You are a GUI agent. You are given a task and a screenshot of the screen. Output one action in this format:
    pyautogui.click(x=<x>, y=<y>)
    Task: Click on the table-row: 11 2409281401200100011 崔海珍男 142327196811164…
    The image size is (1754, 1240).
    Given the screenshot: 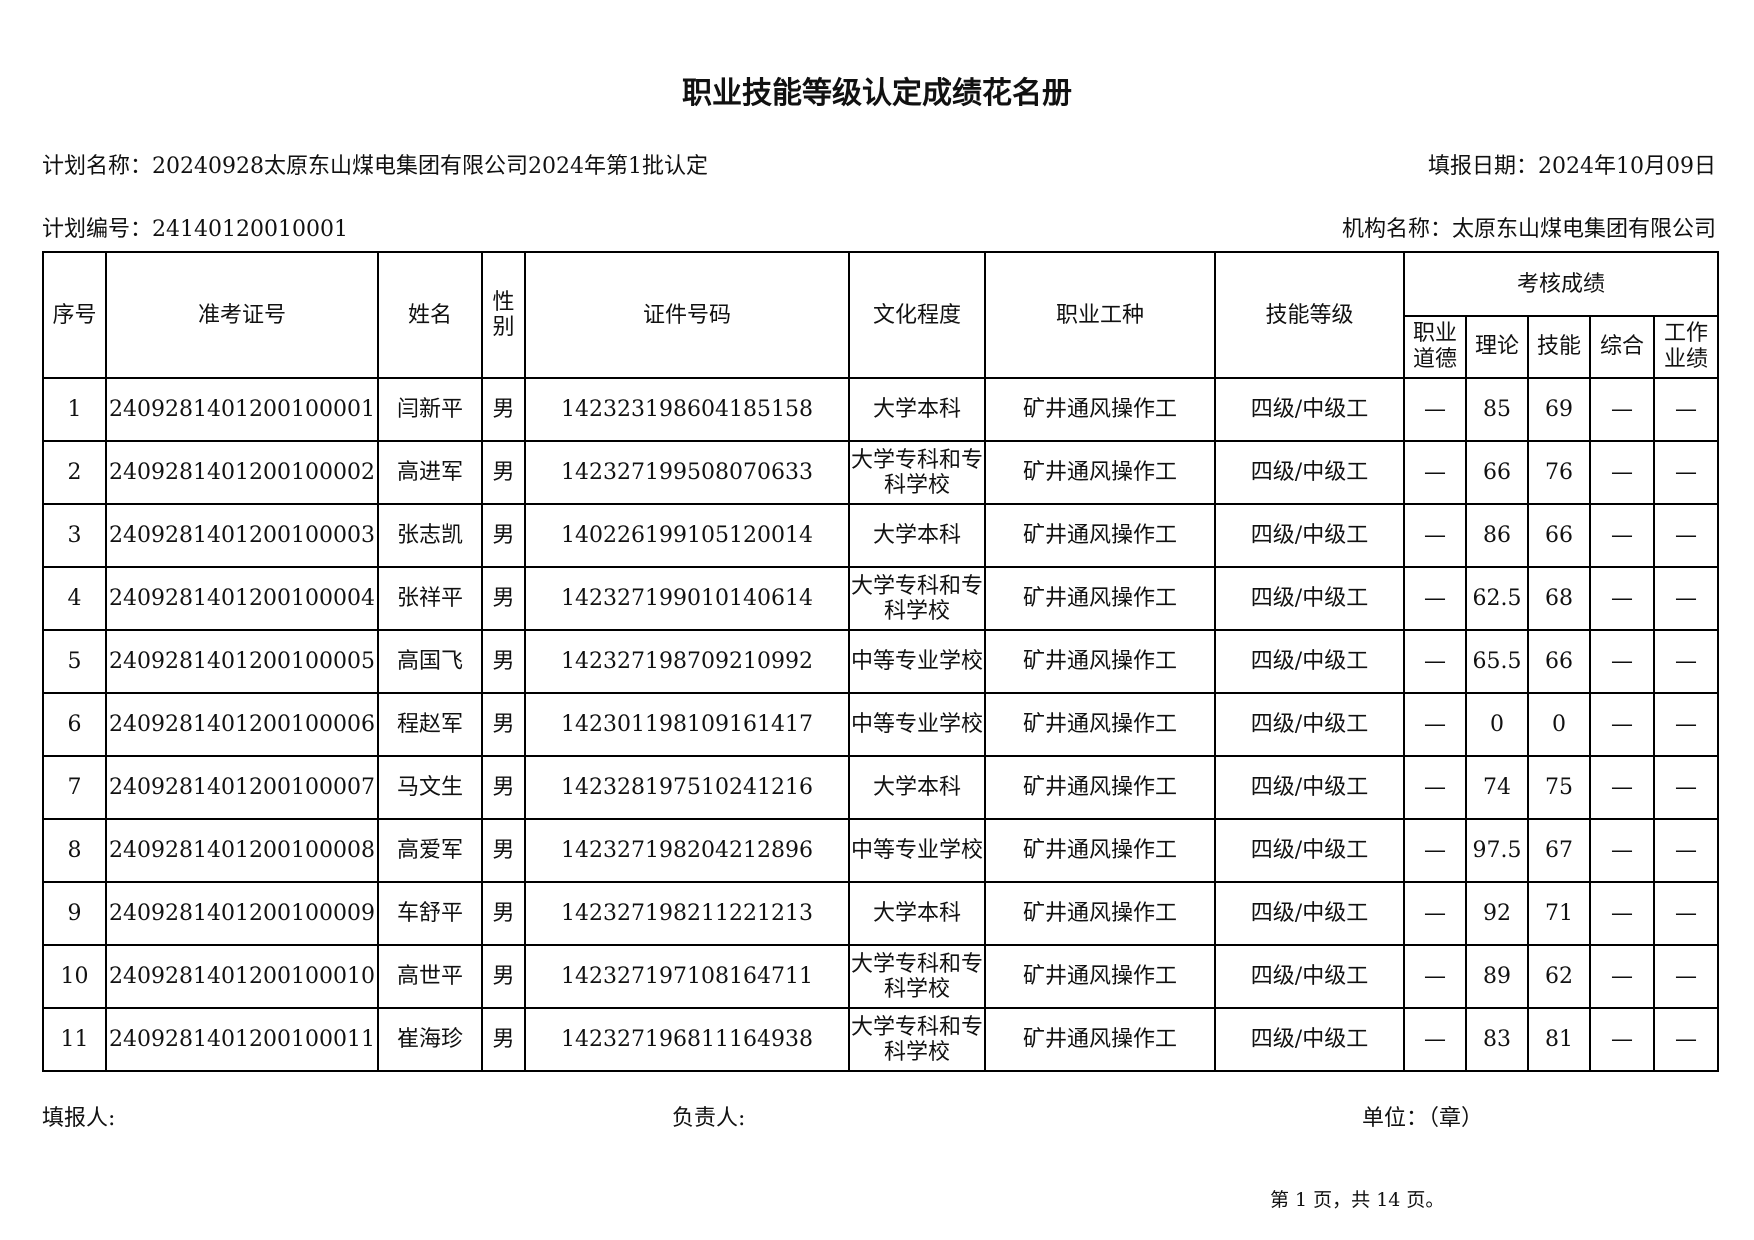 What is the action you would take?
    pyautogui.click(x=881, y=1039)
    